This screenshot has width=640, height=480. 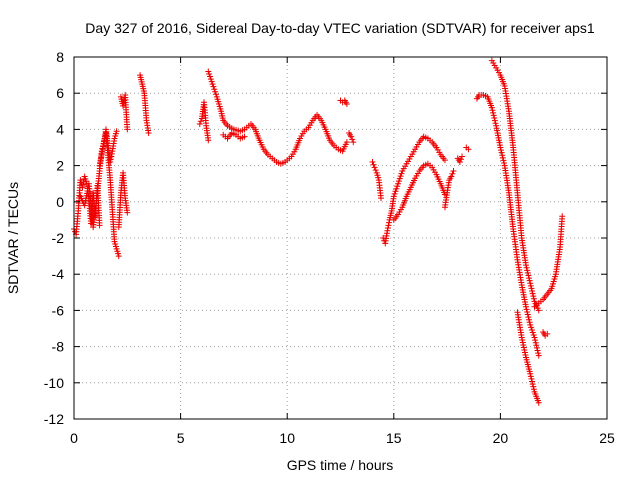 What do you see at coordinates (287, 438) in the screenshot?
I see `x-tick-label: 10` at bounding box center [287, 438].